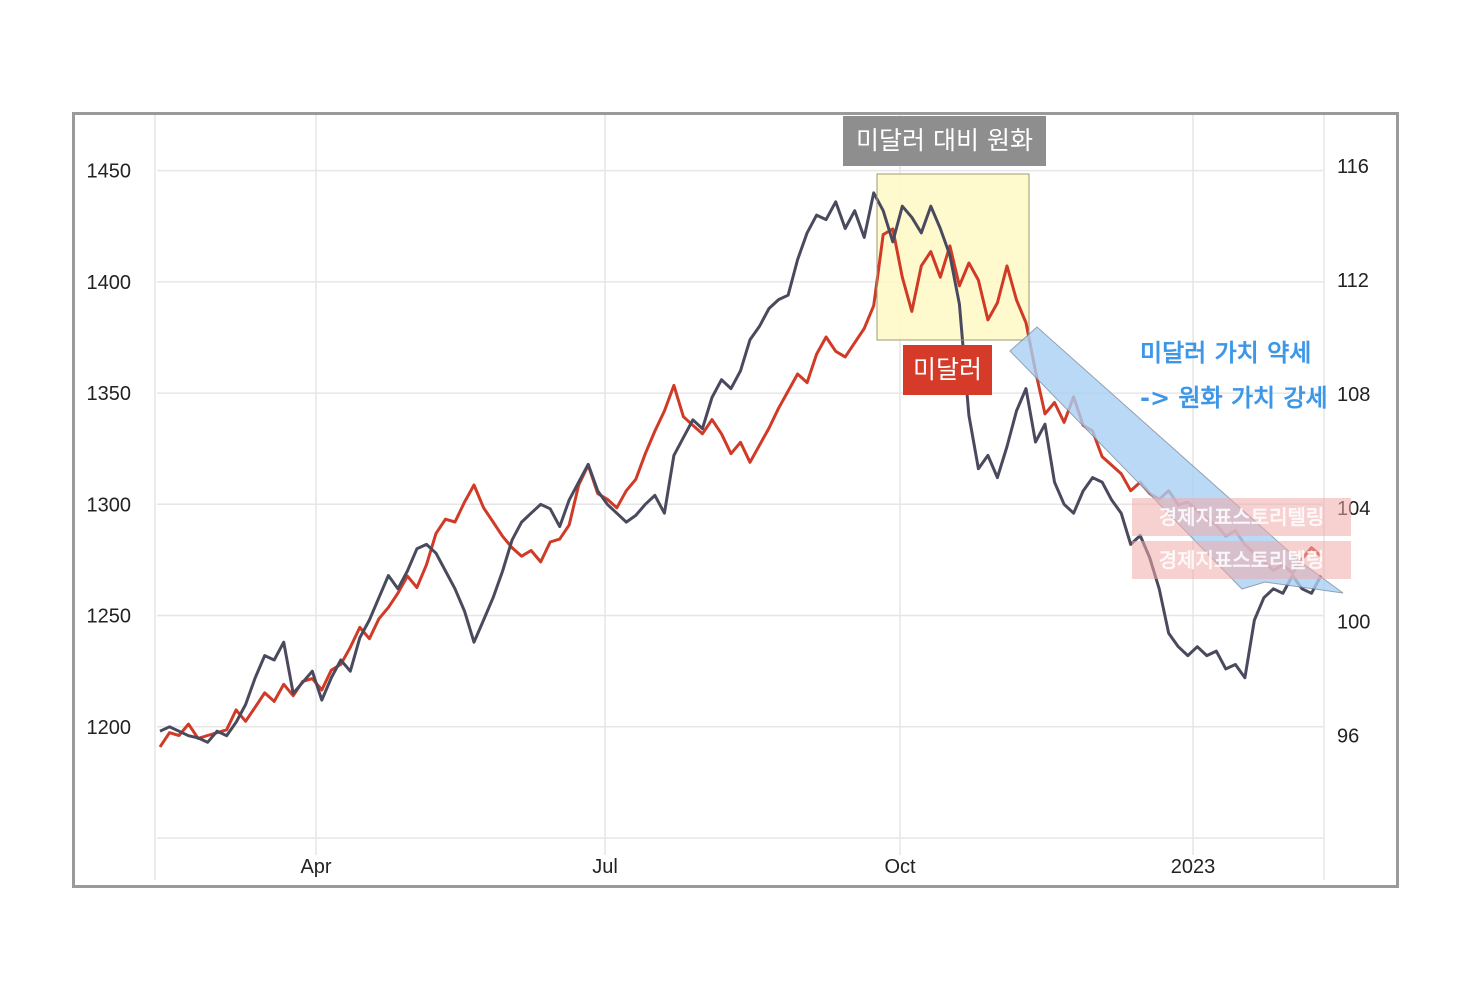  I want to click on right-tick-label: 108, so click(1353, 395).